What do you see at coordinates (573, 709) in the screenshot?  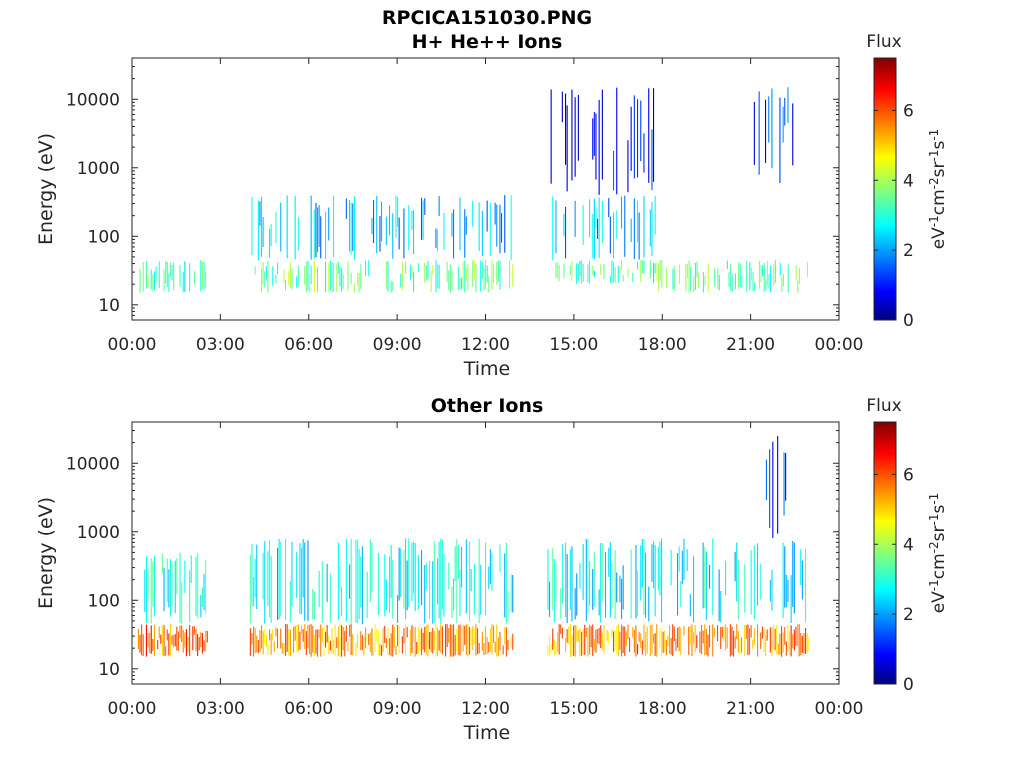 I see `x-tick-label: 15:00` at bounding box center [573, 709].